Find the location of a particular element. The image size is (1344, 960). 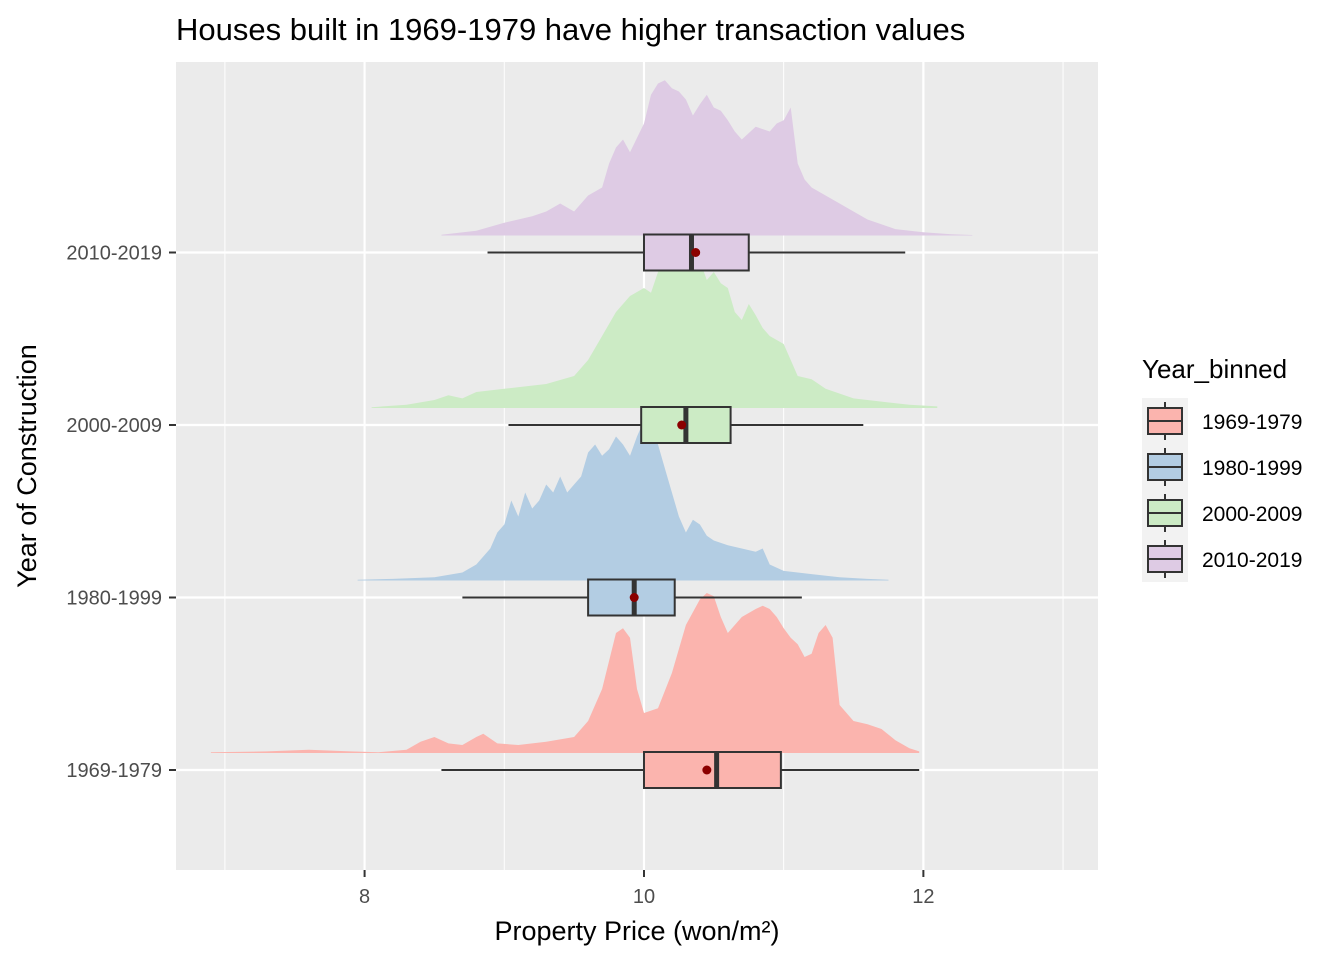

legend-item-2010-2019: 2010-2019 is located at coordinates (1222, 559).